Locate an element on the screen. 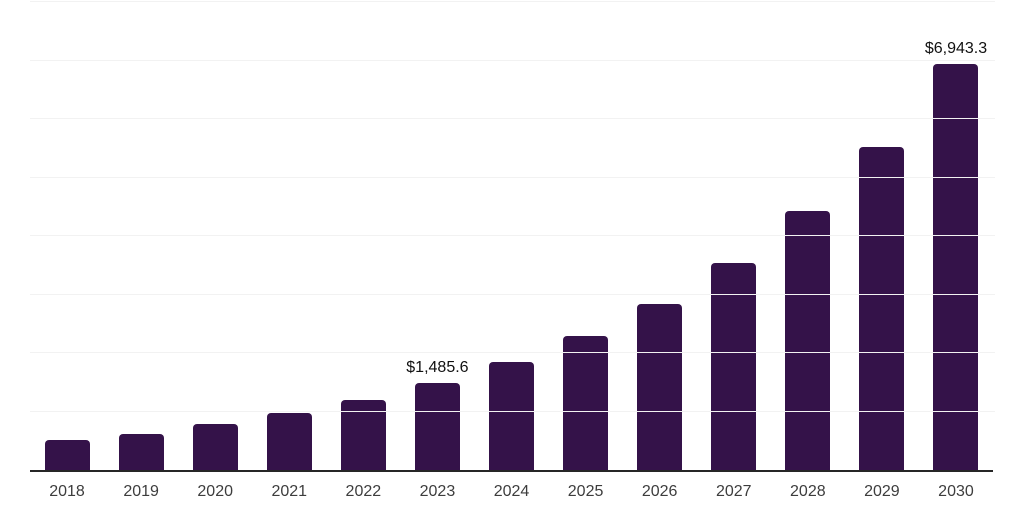  bar-2019 is located at coordinates (141, 452).